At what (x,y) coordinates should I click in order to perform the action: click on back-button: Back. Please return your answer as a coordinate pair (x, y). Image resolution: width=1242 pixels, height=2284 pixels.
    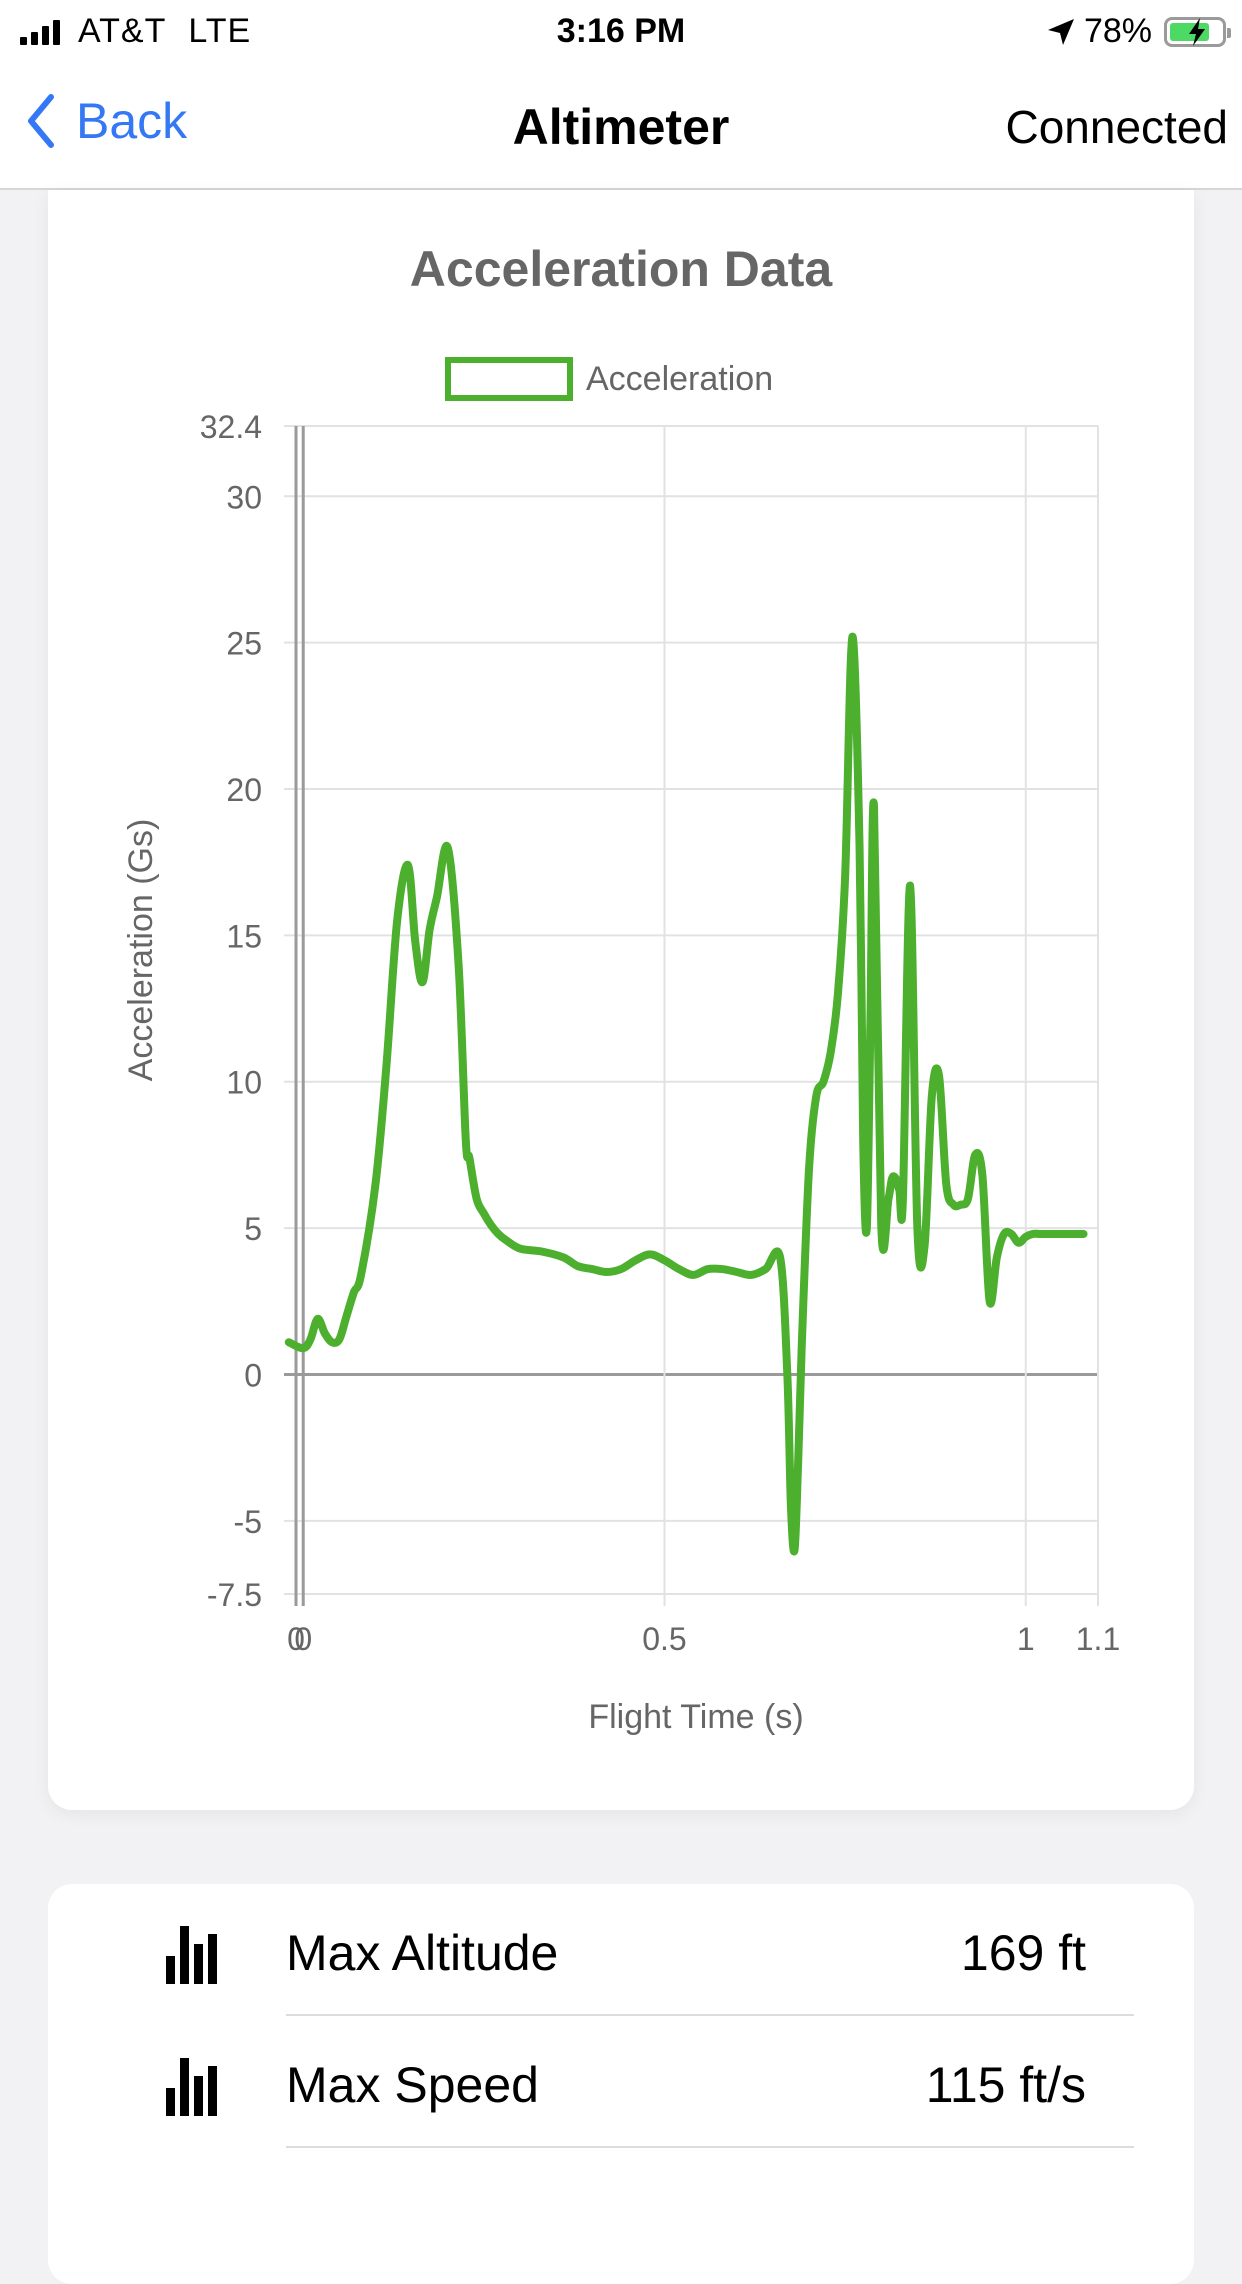
    Looking at the image, I should click on (106, 121).